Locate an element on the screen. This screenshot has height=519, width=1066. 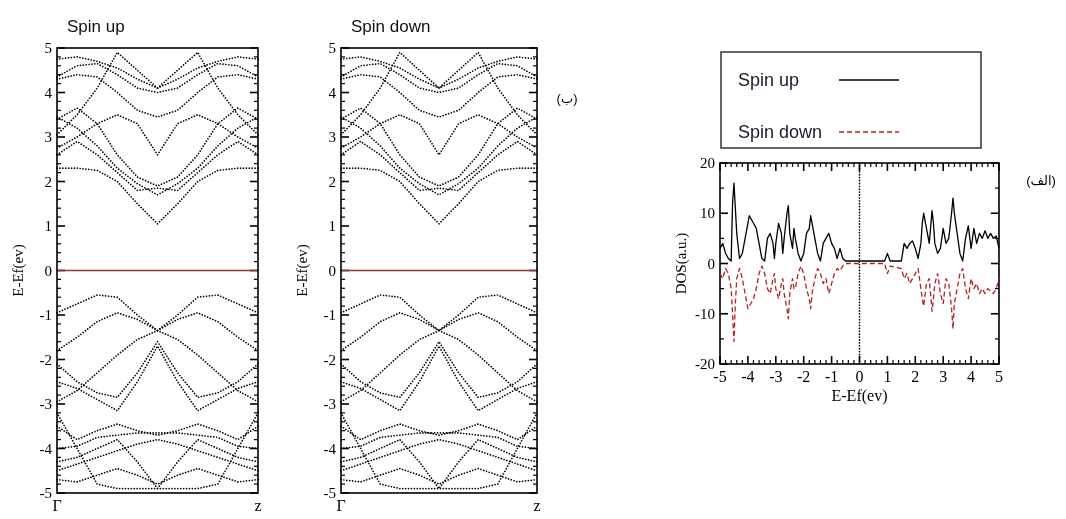
x-tick-label: -2 is located at coordinates (804, 376).